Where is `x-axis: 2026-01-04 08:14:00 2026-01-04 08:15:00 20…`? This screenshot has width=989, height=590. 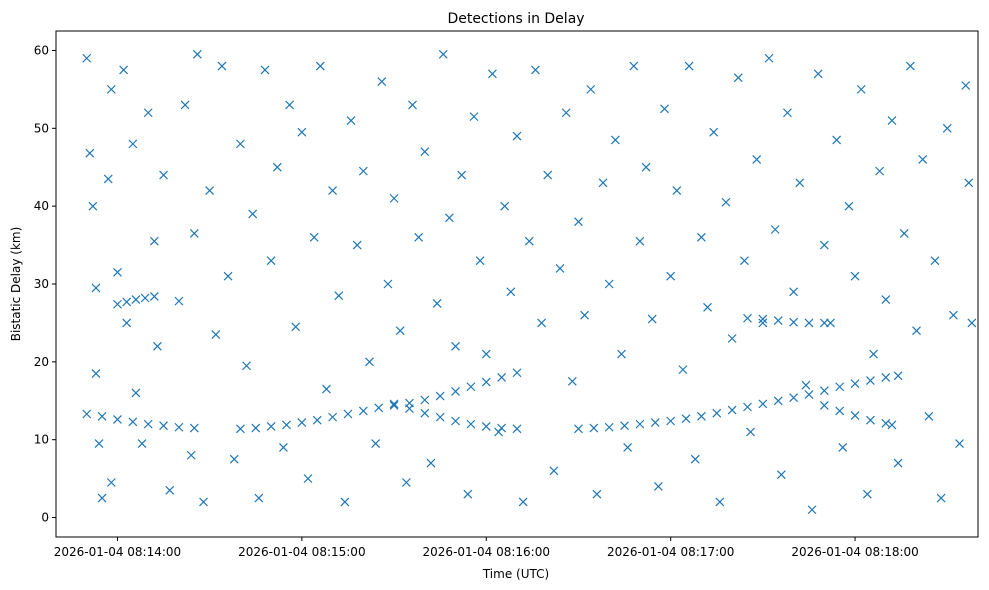
x-axis: 2026-01-04 08:14:00 2026-01-04 08:15:00 20… is located at coordinates (486, 548).